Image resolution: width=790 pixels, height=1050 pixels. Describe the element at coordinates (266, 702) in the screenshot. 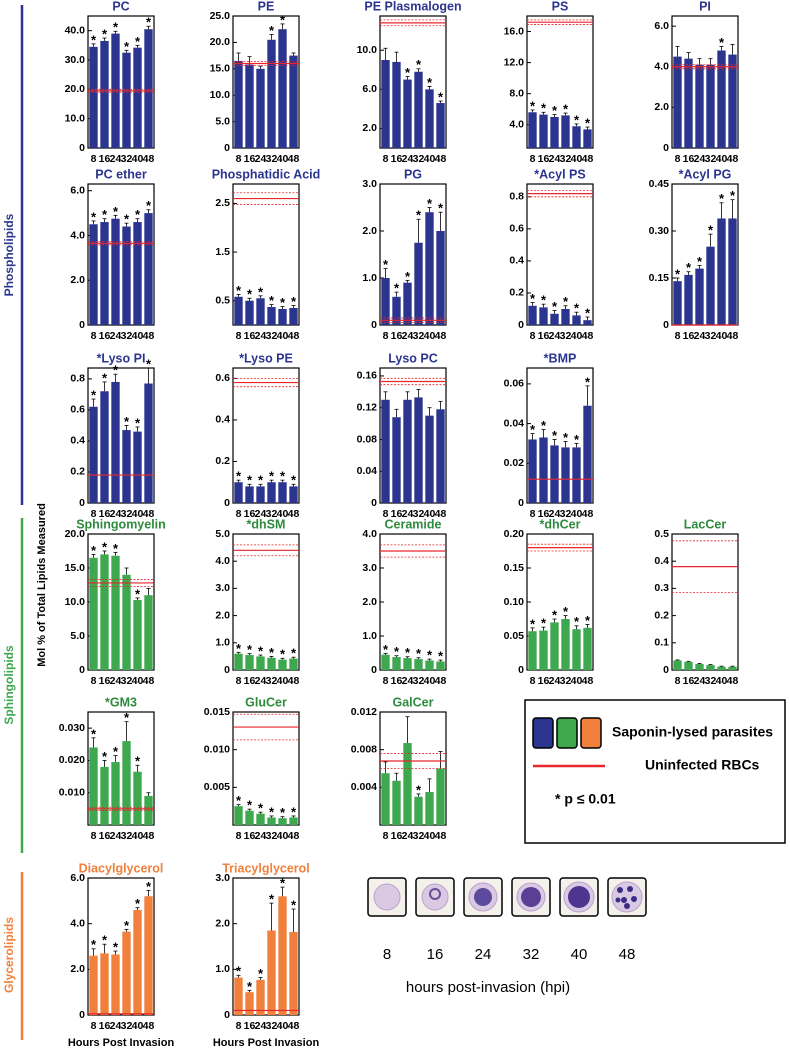

I see `chart-title: GluCer` at that location.